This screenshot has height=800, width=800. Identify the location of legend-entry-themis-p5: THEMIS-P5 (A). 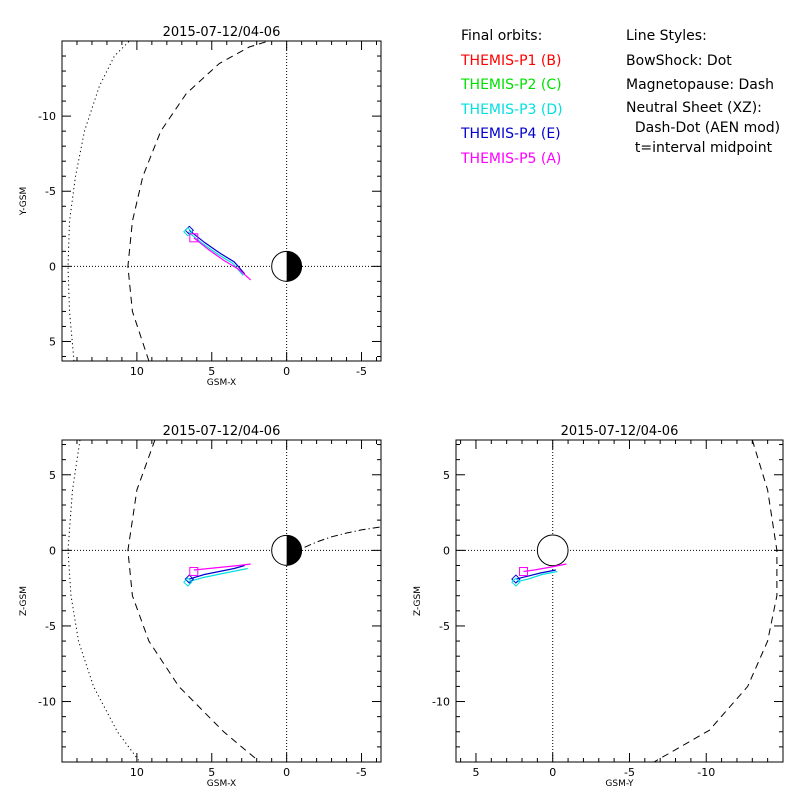
(511, 158).